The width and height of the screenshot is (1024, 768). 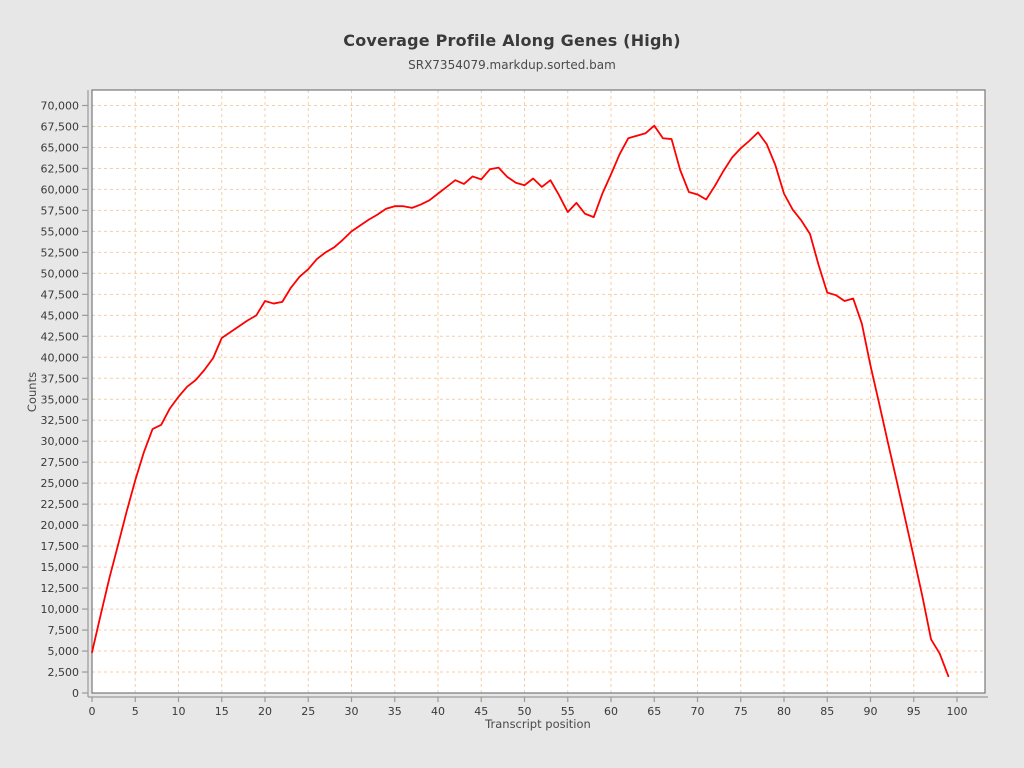 I want to click on y-tick-label: 57,500, so click(x=60, y=210).